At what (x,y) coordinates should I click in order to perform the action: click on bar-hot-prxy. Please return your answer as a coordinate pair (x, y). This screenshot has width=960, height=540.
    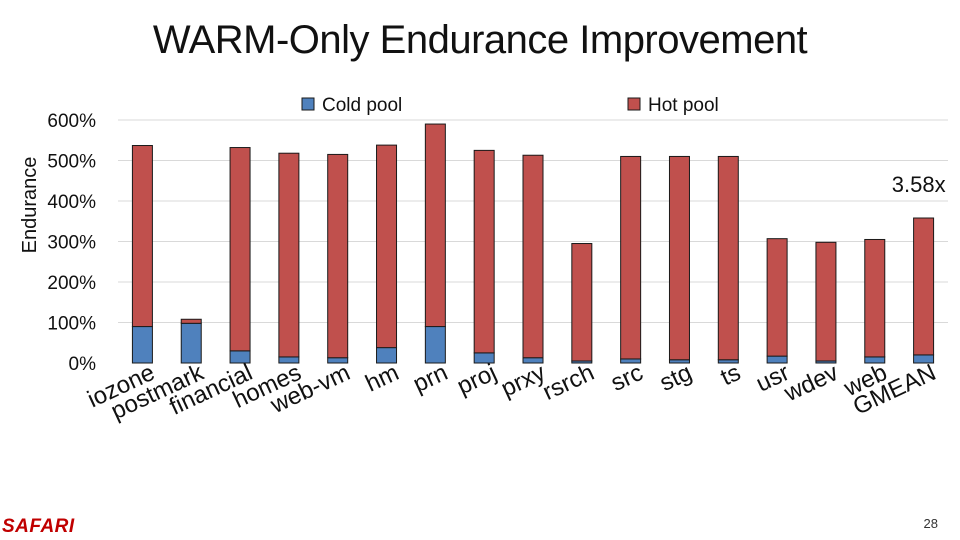
    Looking at the image, I should click on (533, 256).